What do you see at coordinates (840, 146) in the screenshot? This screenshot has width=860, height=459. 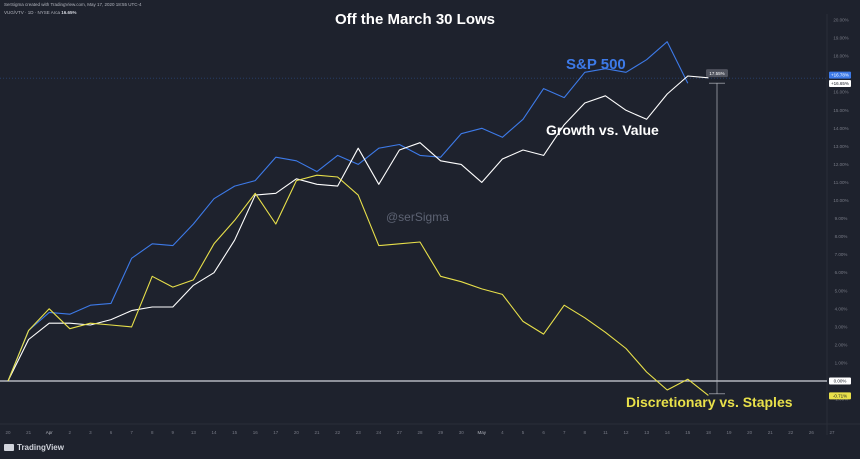 I see `y-tick-label: 13.00%` at bounding box center [840, 146].